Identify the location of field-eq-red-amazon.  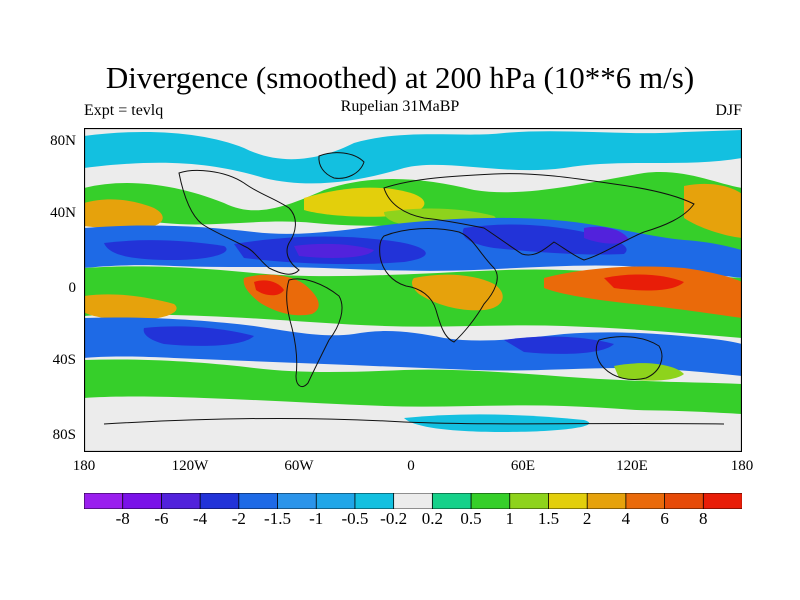
(269, 288).